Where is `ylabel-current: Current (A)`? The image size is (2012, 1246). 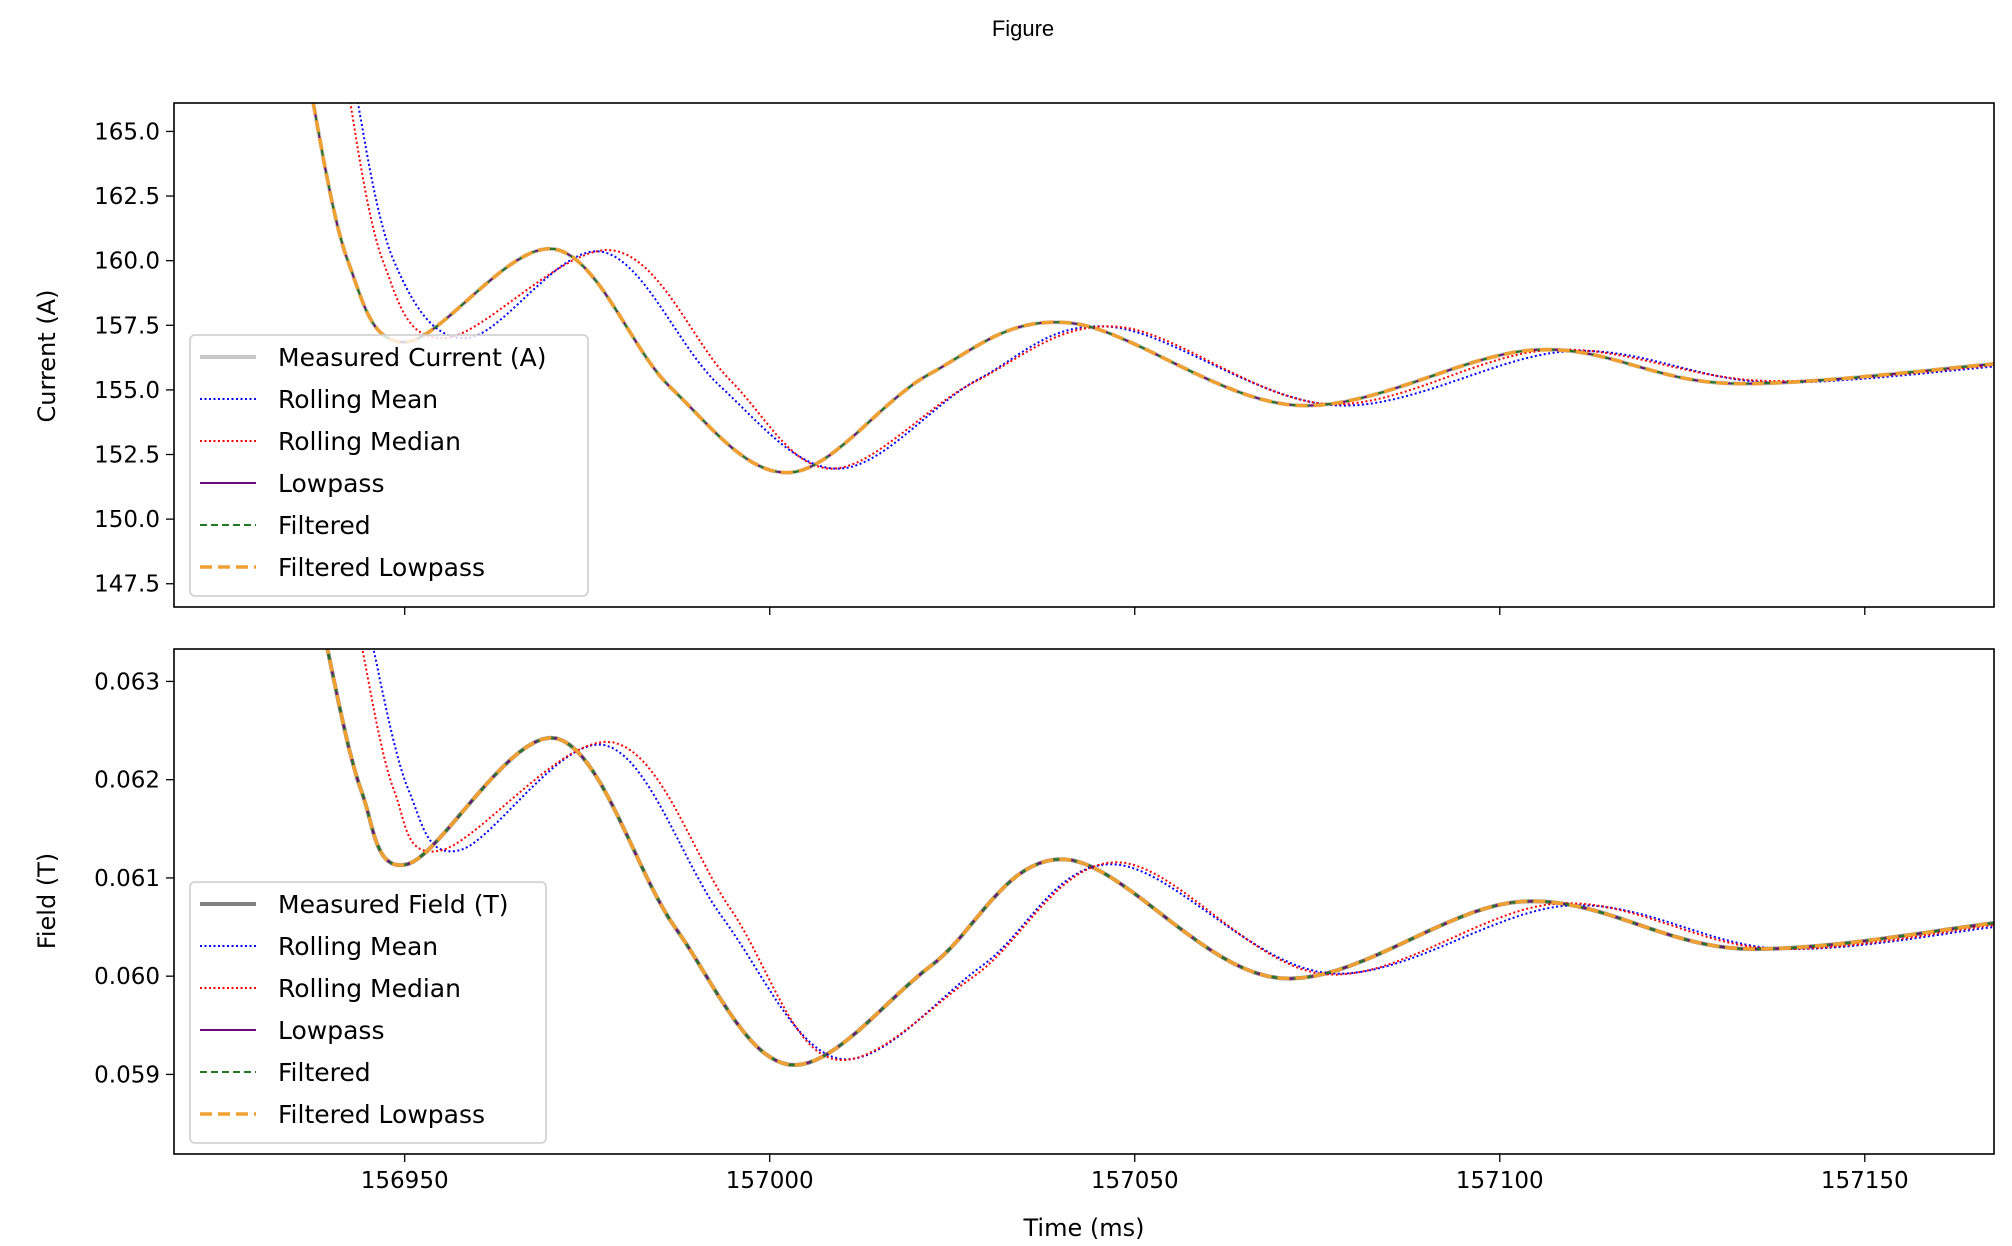
ylabel-current: Current (A) is located at coordinates (47, 356).